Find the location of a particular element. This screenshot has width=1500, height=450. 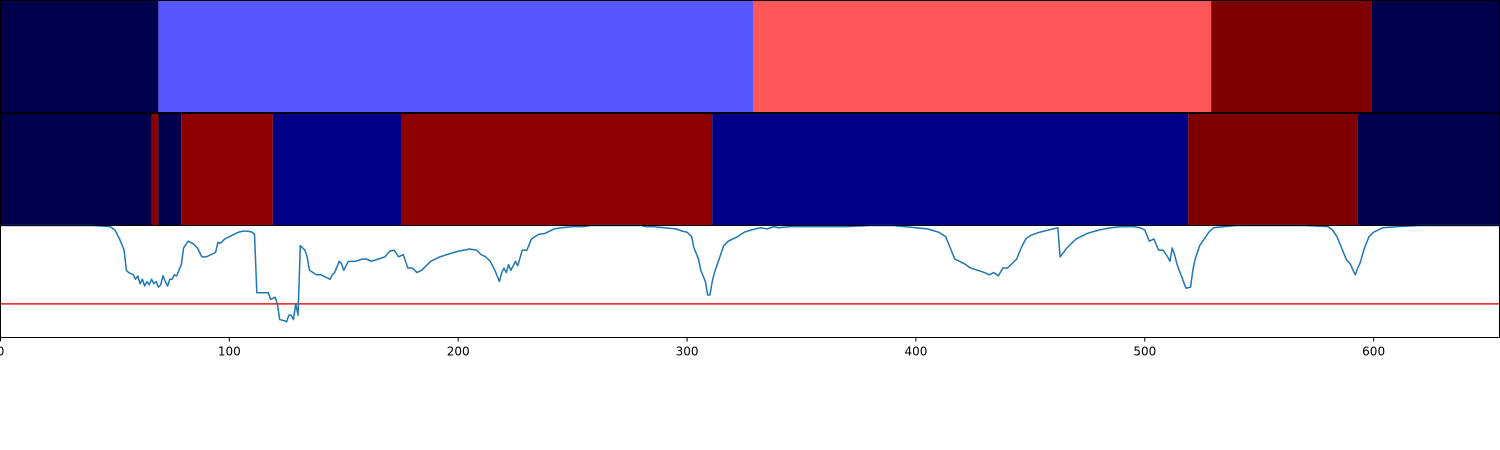

x-axis: 0 100 200 300 400 500 600 is located at coordinates (692, 348).